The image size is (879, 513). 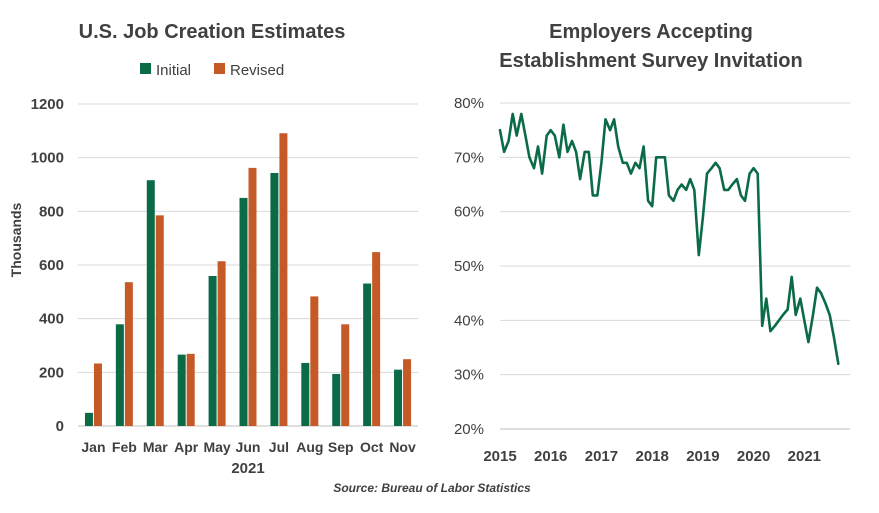 I want to click on legend-swatch-initial, so click(x=145, y=68).